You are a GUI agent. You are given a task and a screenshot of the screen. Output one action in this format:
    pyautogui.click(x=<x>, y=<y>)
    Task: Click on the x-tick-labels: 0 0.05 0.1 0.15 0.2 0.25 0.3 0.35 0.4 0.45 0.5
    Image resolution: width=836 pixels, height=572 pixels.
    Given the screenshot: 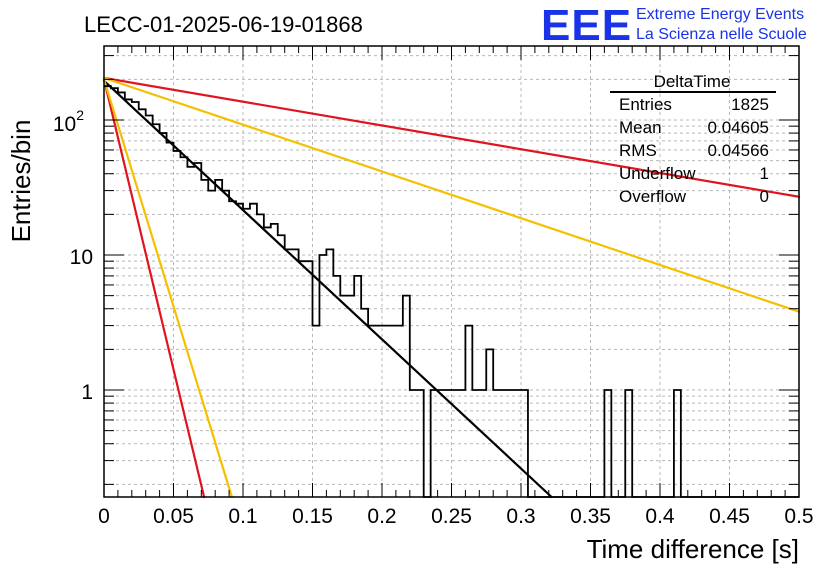 What is the action you would take?
    pyautogui.click(x=455, y=516)
    